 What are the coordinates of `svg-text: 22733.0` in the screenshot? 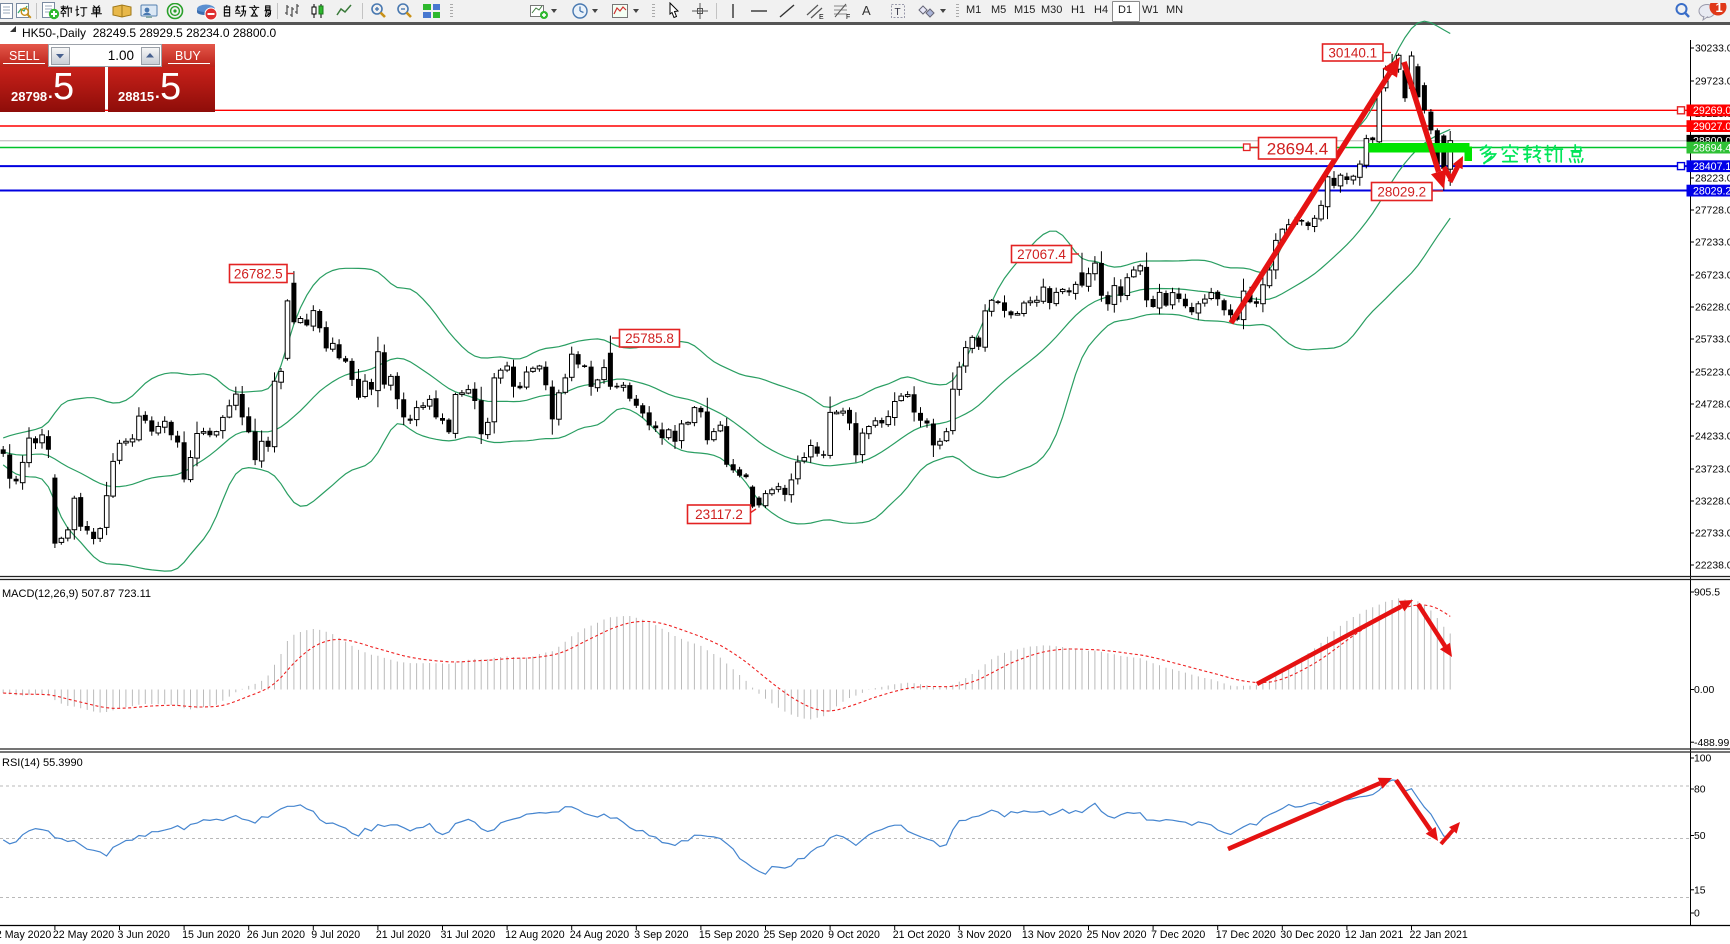 It's located at (1712, 534).